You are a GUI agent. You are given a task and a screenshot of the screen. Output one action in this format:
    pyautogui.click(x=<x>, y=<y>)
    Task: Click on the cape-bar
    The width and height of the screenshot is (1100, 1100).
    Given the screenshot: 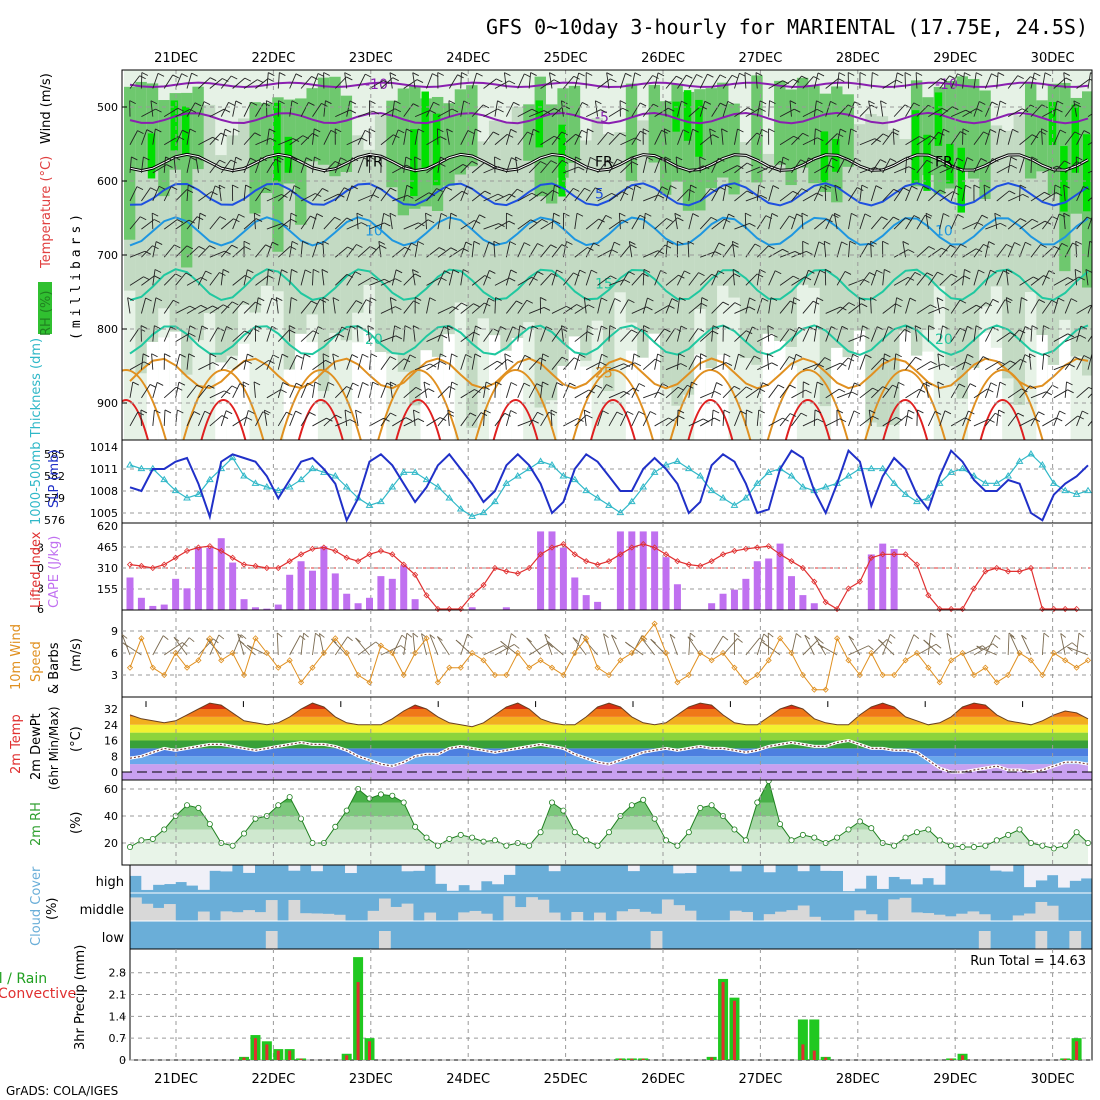 What is the action you would take?
    pyautogui.click(x=392, y=594)
    